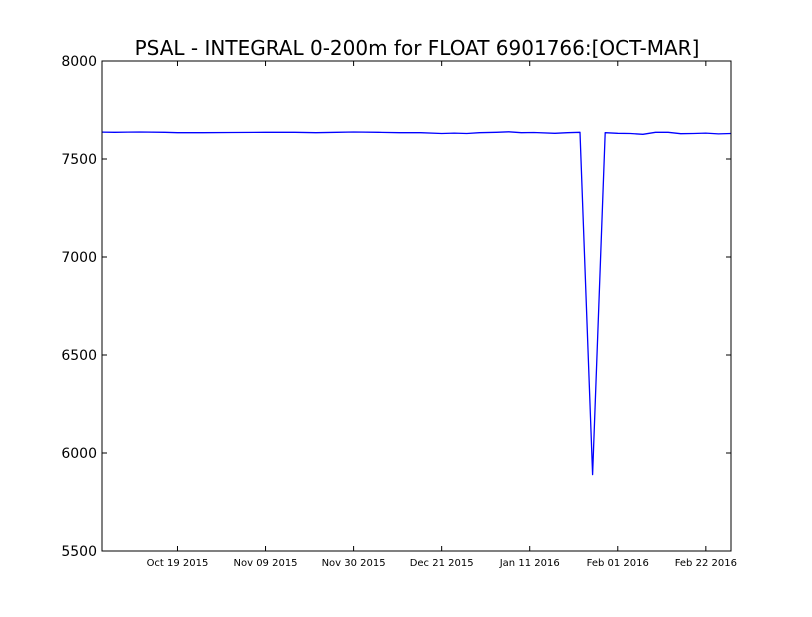 The width and height of the screenshot is (812, 617). Describe the element at coordinates (354, 563) in the screenshot. I see `x-tick-label: Nov 30 2015` at that location.